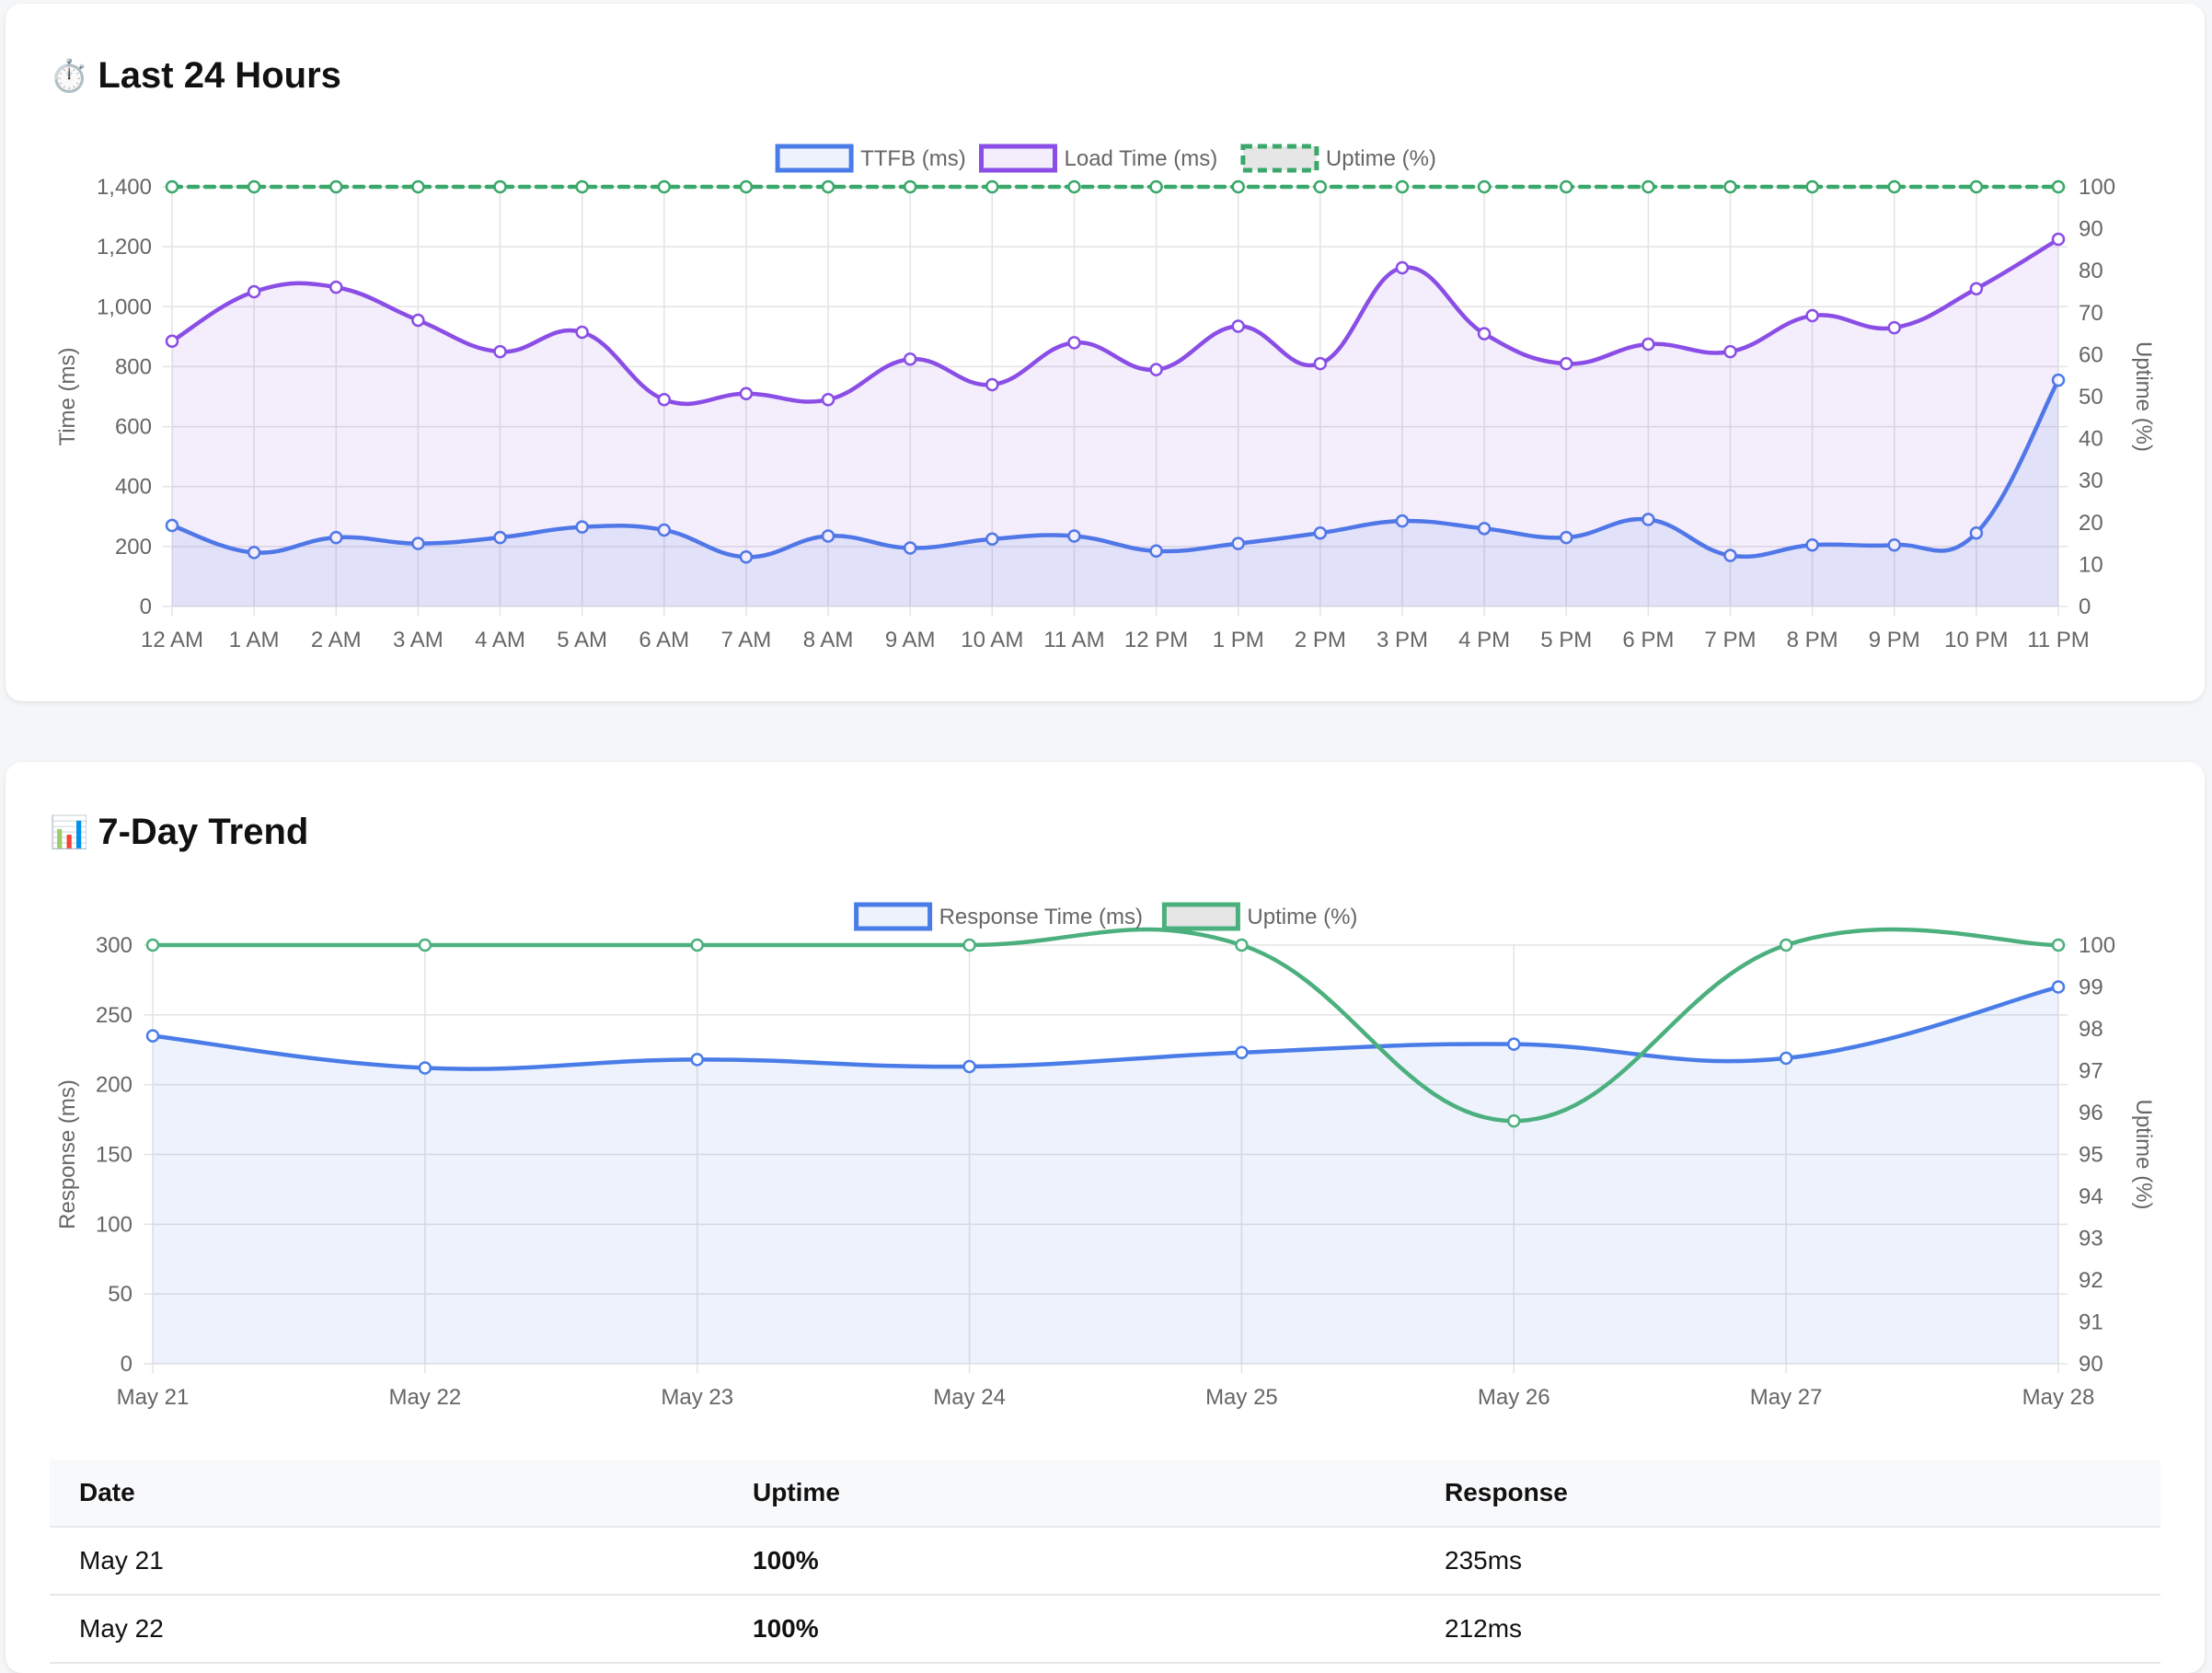  I want to click on x-tick-label: May 21, so click(153, 1397).